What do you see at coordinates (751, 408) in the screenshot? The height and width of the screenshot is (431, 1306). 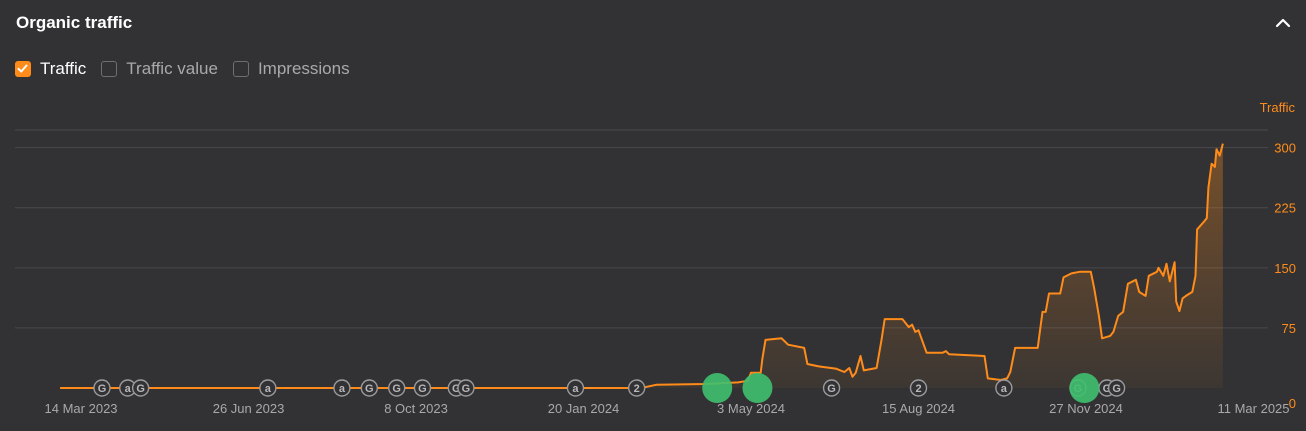 I see `x-tick-label: 3 May 2024` at bounding box center [751, 408].